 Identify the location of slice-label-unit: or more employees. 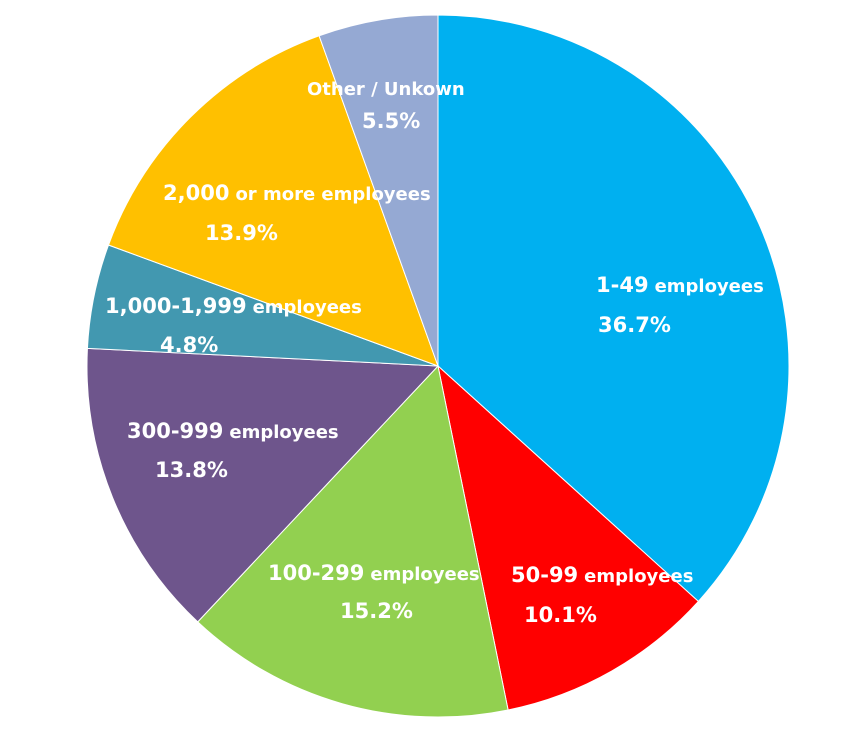
(332, 194).